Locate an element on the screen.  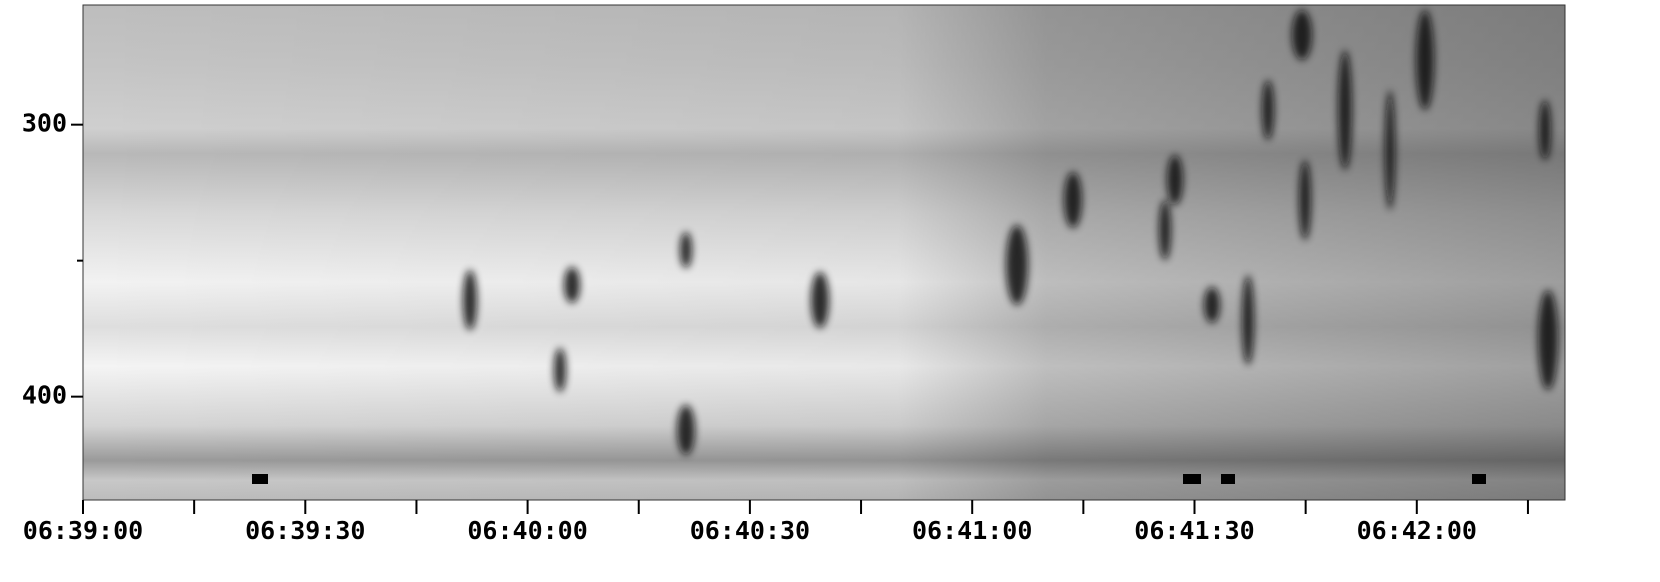
x-tick-label: 06:40:00 is located at coordinates (527, 530).